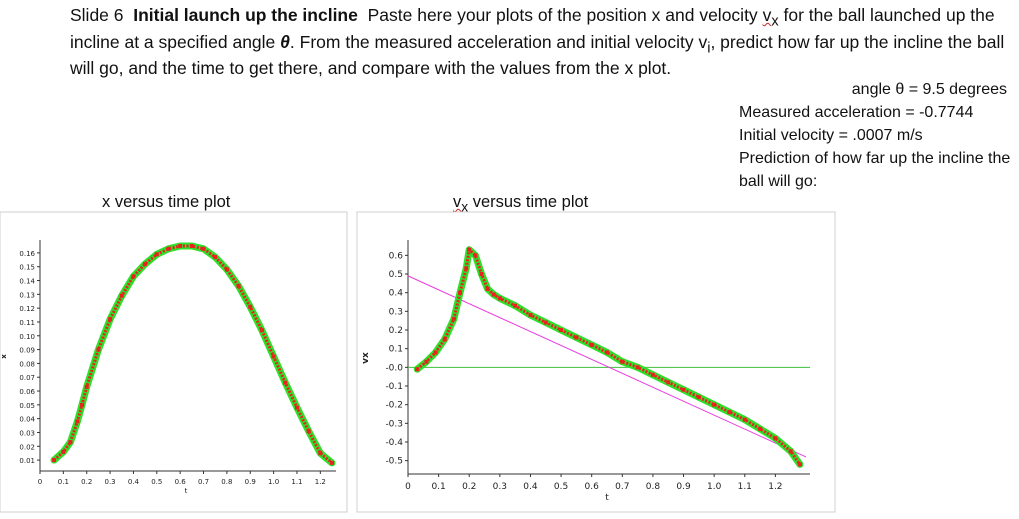  Describe the element at coordinates (396, 350) in the screenshot. I see `y-tick-label: 0.1` at that location.